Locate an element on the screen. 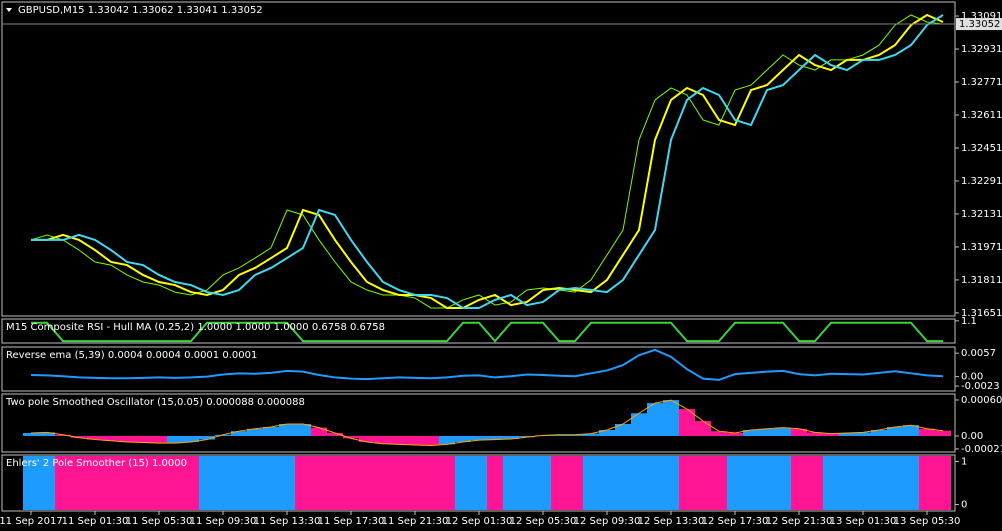  x-tick-label: 12 Sep 05:30 is located at coordinates (543, 521).